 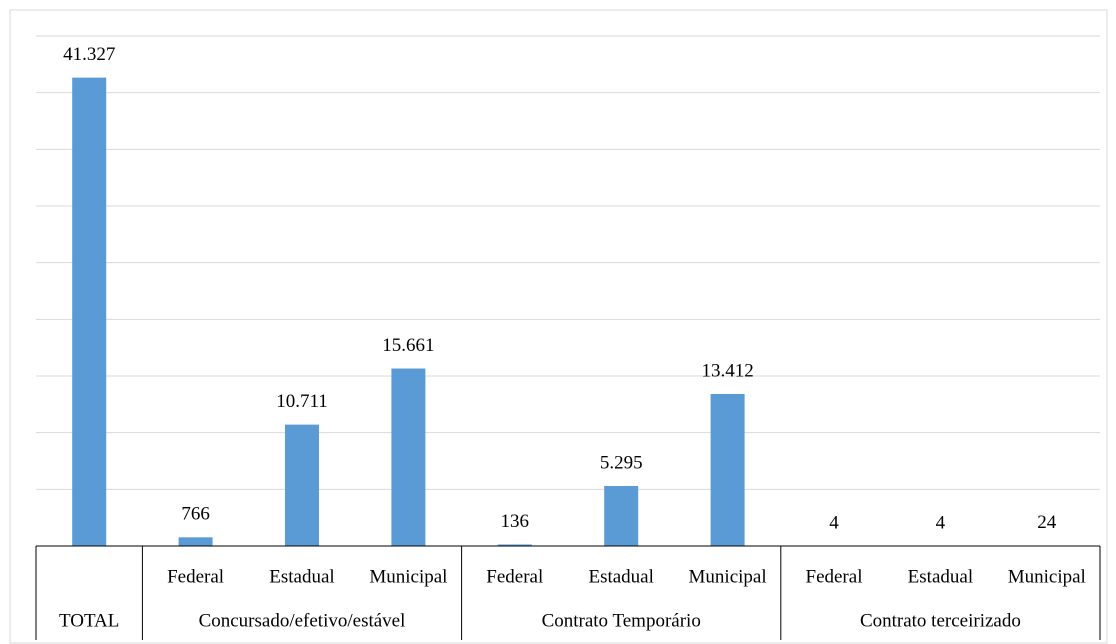 I want to click on group-label: Contrato terceirizado, so click(x=940, y=620).